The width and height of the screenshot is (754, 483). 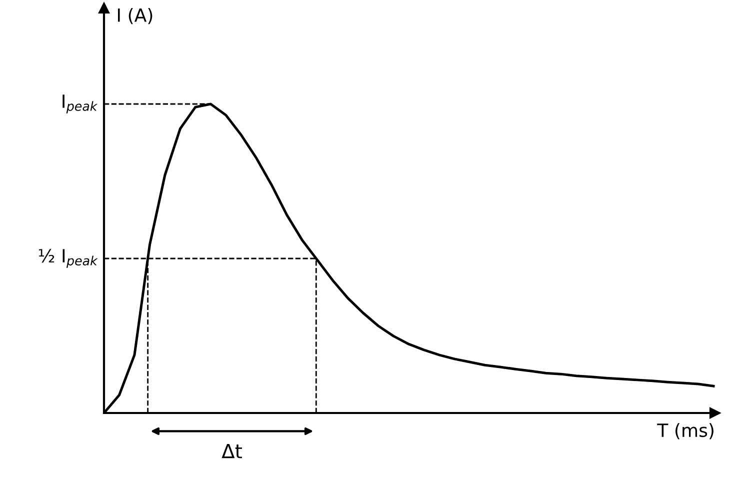 What do you see at coordinates (232, 451) in the screenshot?
I see `text: Δt` at bounding box center [232, 451].